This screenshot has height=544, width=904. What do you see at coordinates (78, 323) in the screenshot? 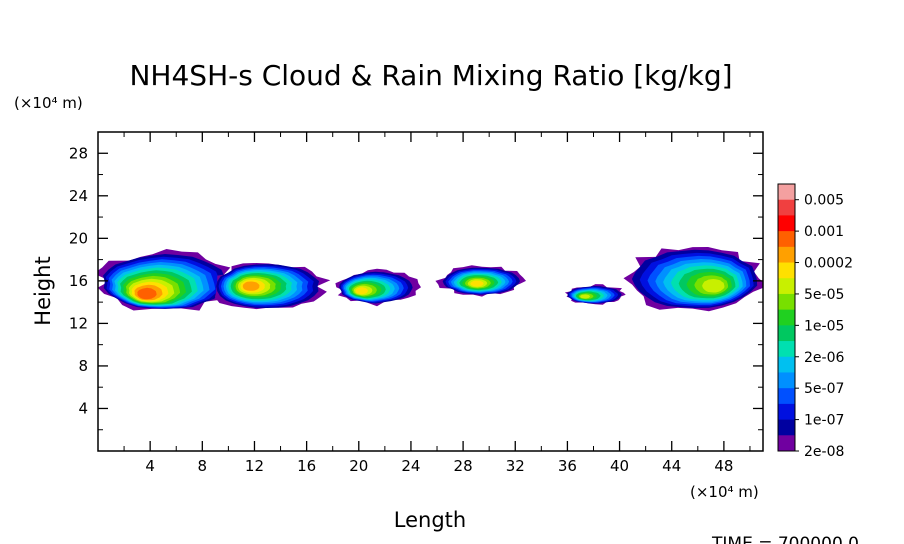
I see `y-tick-label: 12` at bounding box center [78, 323].